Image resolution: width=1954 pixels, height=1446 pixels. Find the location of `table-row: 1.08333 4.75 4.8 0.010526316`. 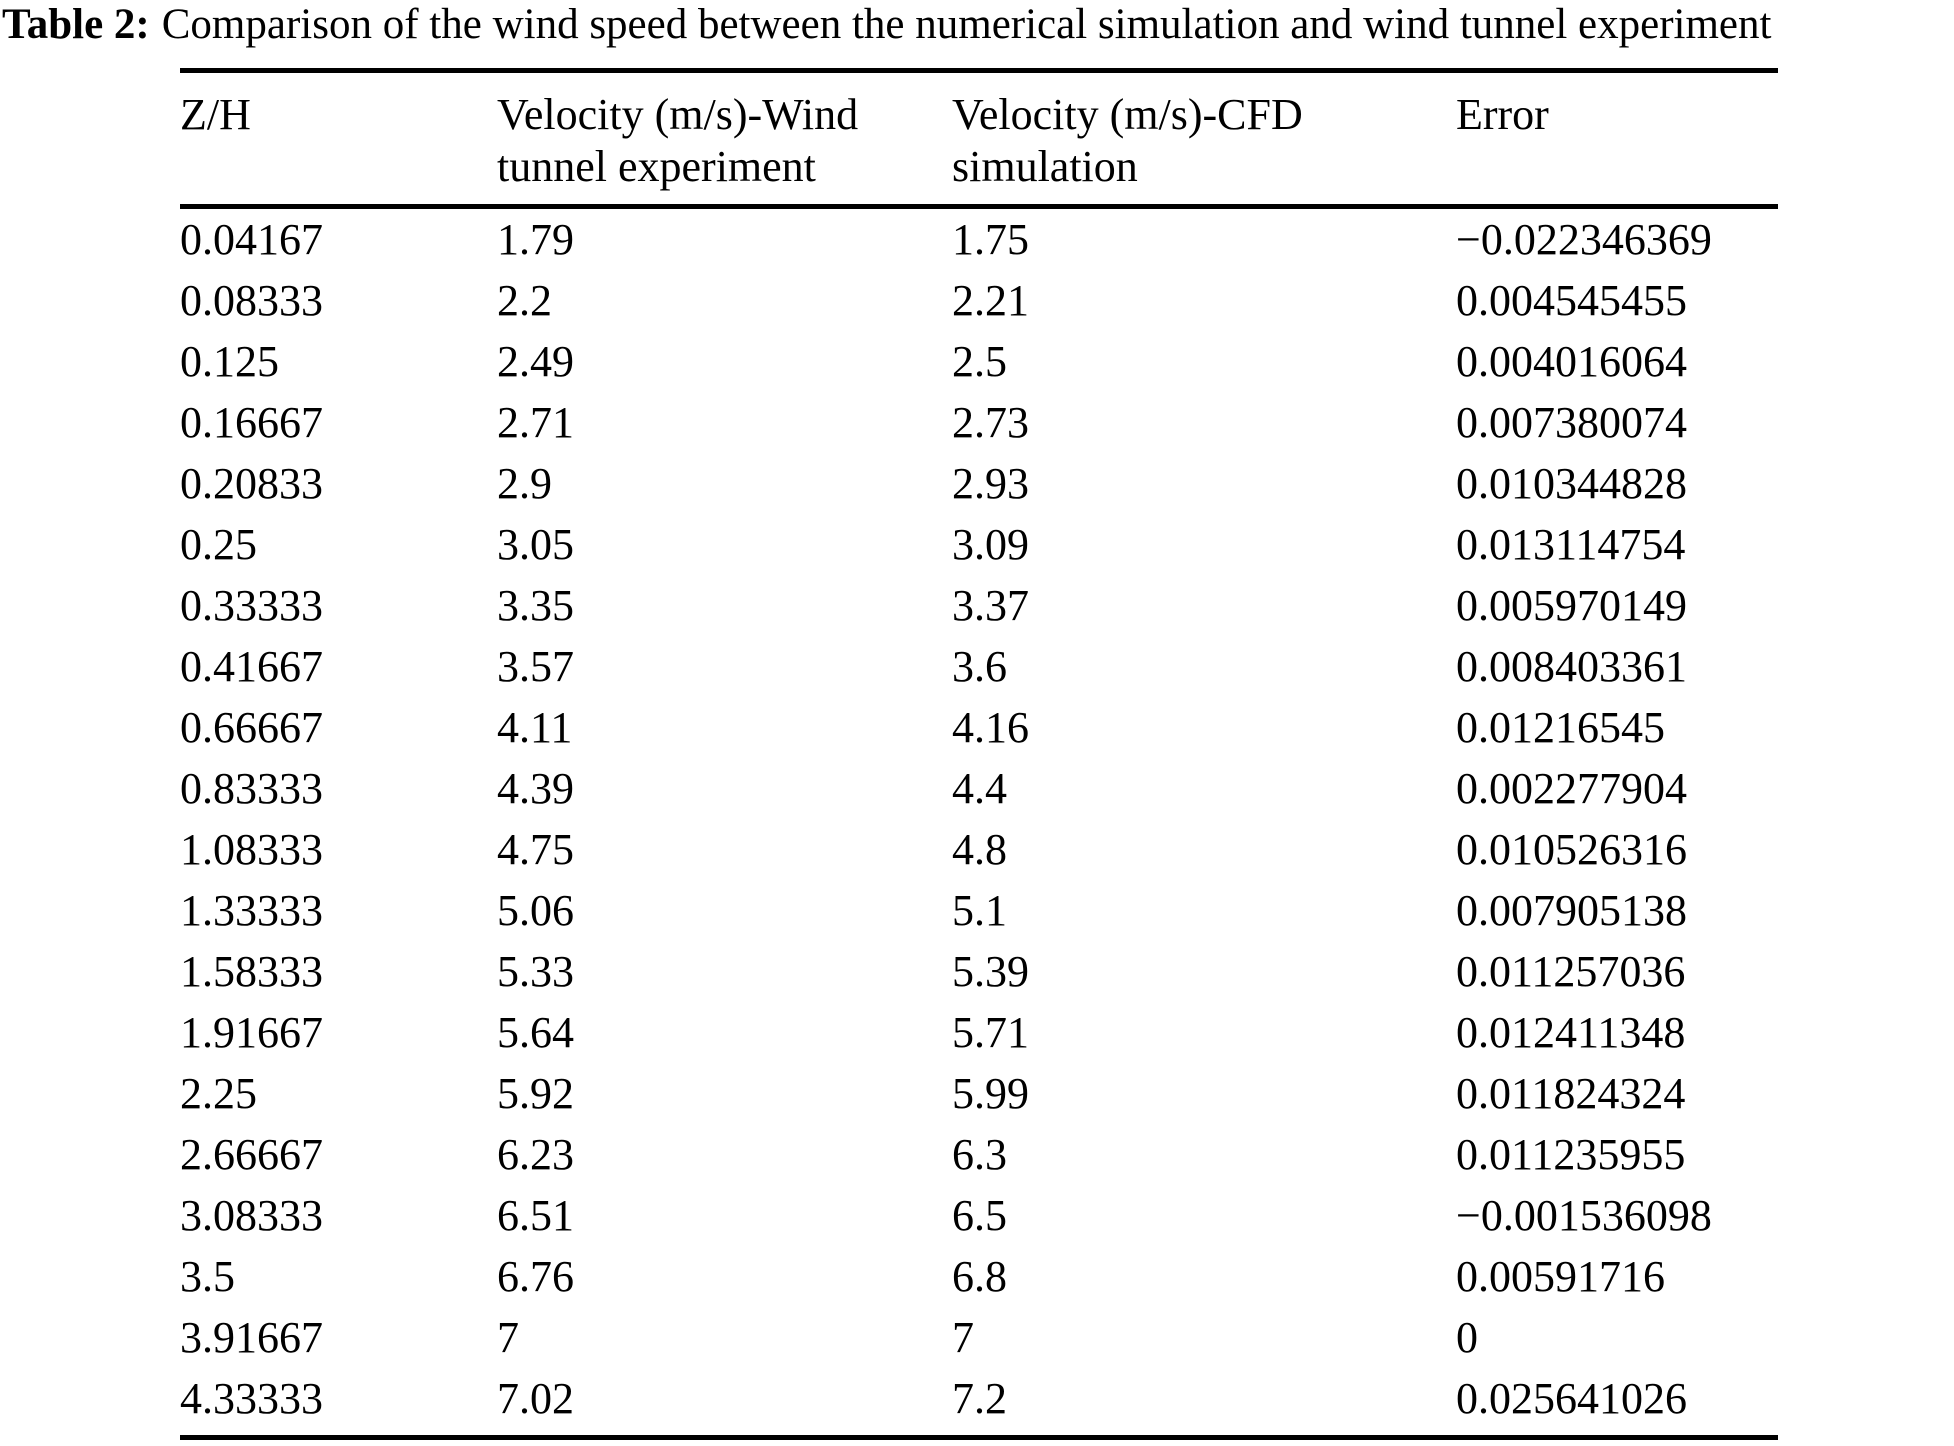

table-row: 1.08333 4.75 4.8 0.010526316 is located at coordinates (979, 849).